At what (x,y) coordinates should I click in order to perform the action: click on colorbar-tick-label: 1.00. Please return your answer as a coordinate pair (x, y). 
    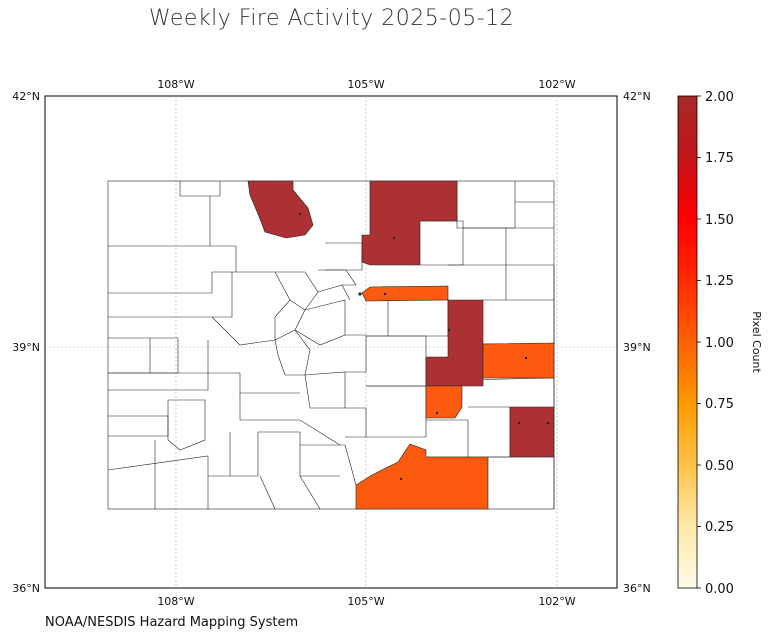
    Looking at the image, I should click on (719, 343).